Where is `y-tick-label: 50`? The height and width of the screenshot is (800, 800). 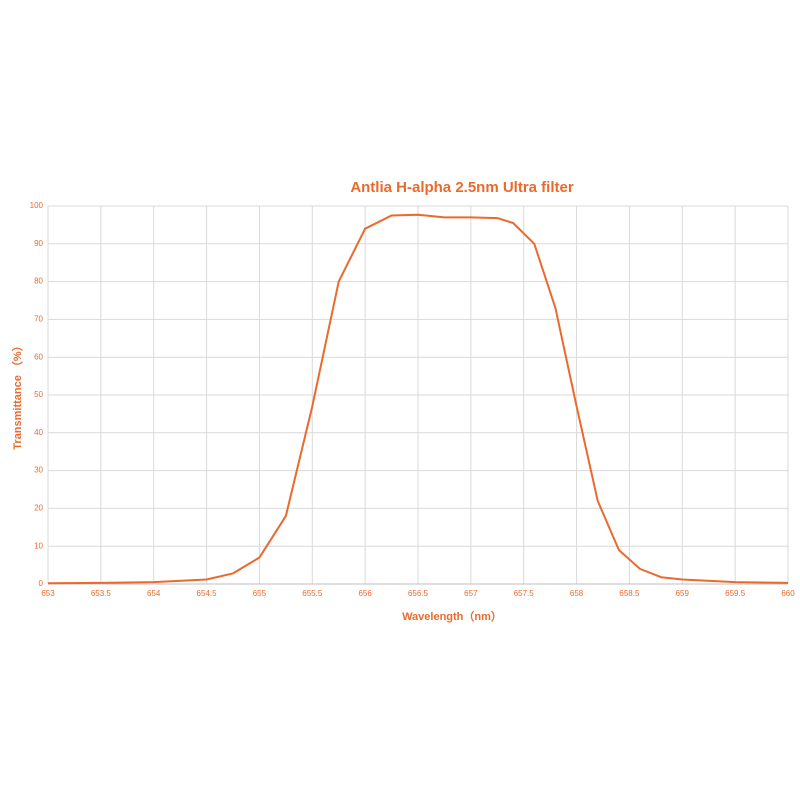
y-tick-label: 50 is located at coordinates (38, 394).